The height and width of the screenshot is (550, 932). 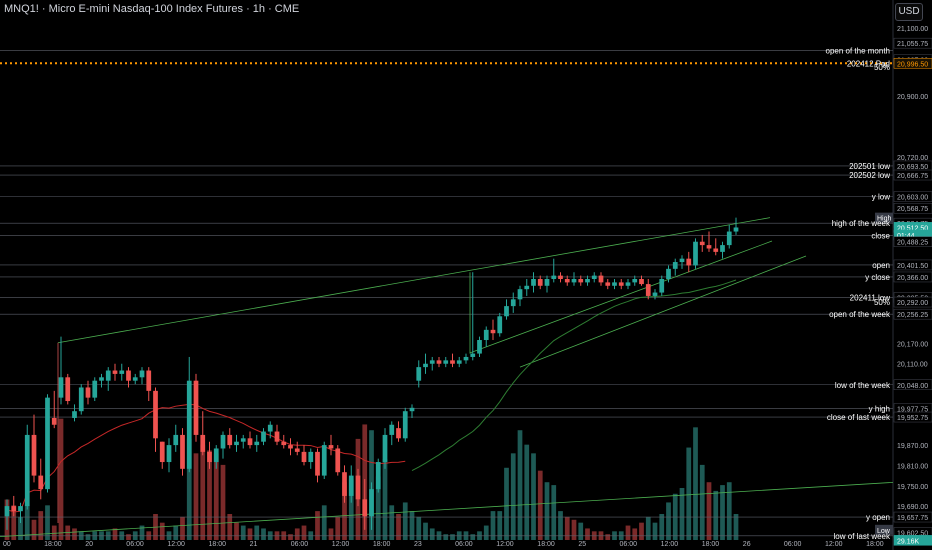 What do you see at coordinates (884, 531) in the screenshot?
I see `level-badge-label: Low` at bounding box center [884, 531].